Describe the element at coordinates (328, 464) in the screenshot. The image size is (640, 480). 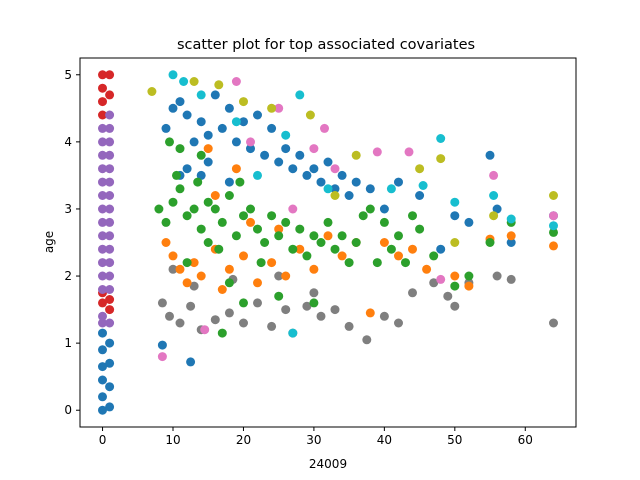
I see `x-axis-label: 24009` at that location.